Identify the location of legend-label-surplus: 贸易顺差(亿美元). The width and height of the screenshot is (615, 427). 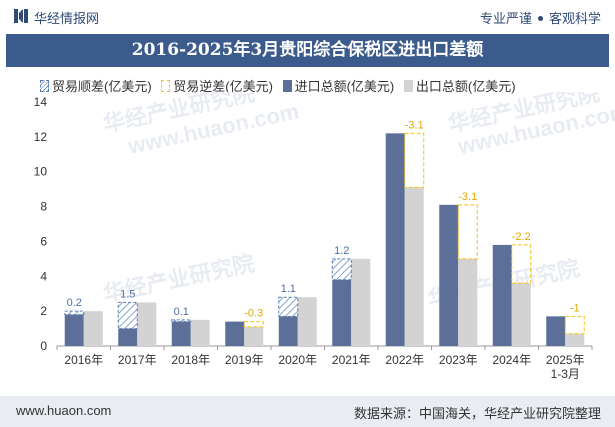
(102, 86).